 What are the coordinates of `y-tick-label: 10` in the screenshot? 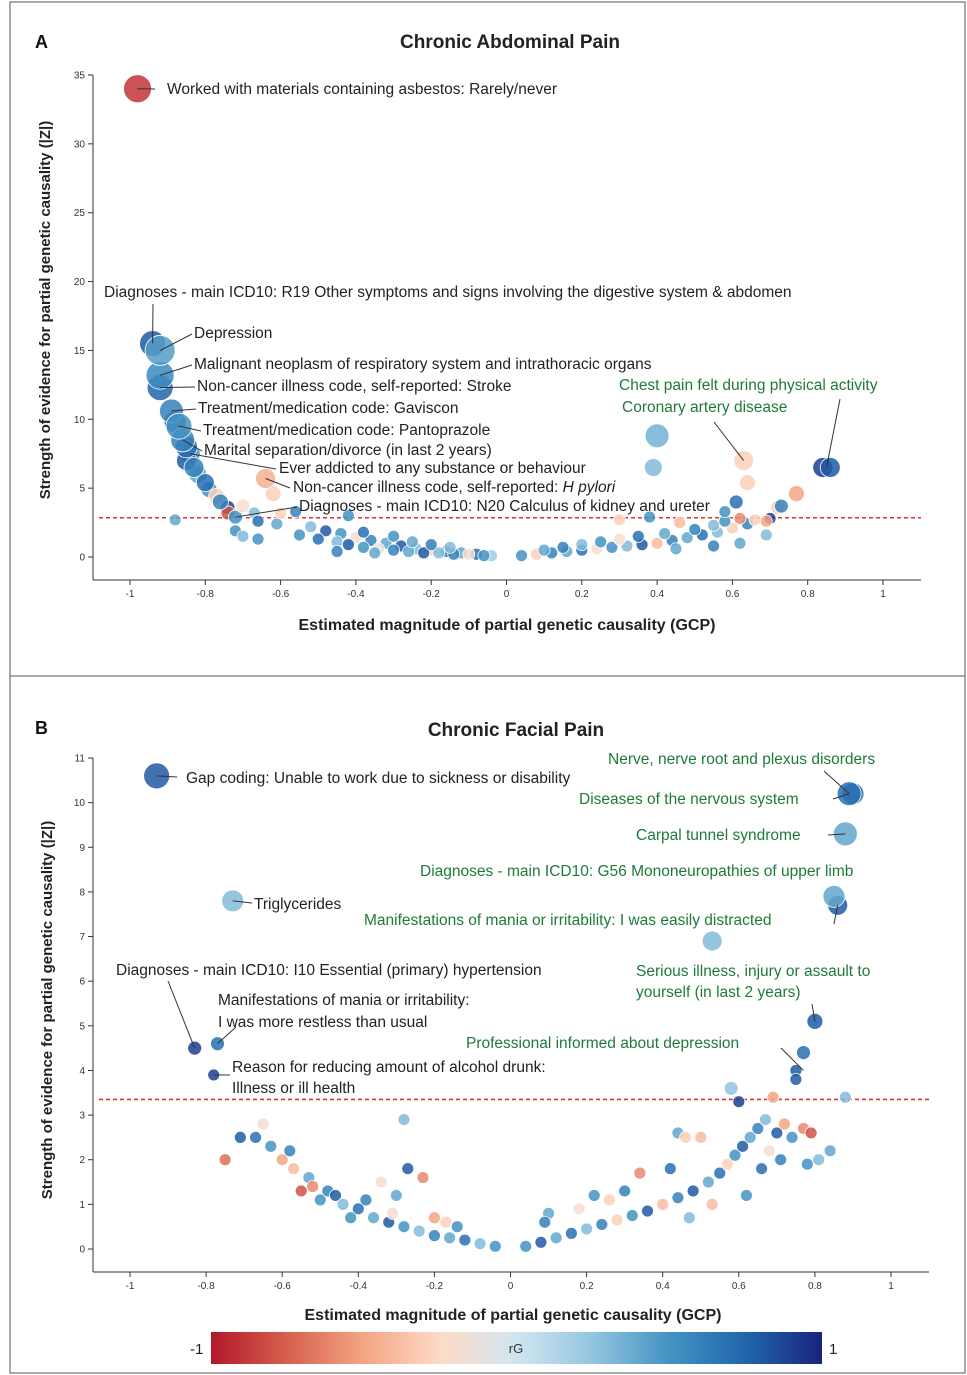 It's located at (80, 420).